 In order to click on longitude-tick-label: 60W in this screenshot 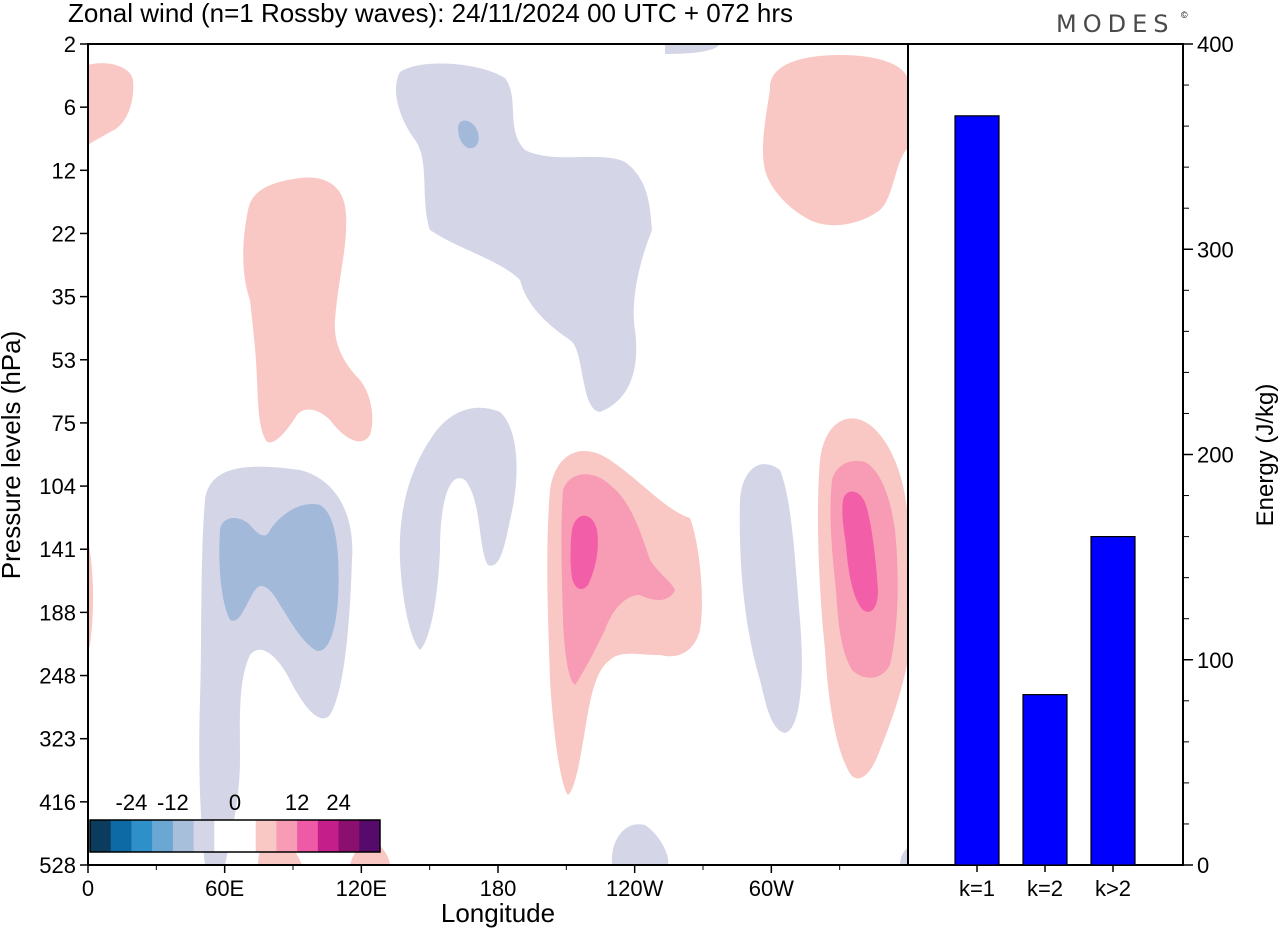, I will do `click(771, 888)`.